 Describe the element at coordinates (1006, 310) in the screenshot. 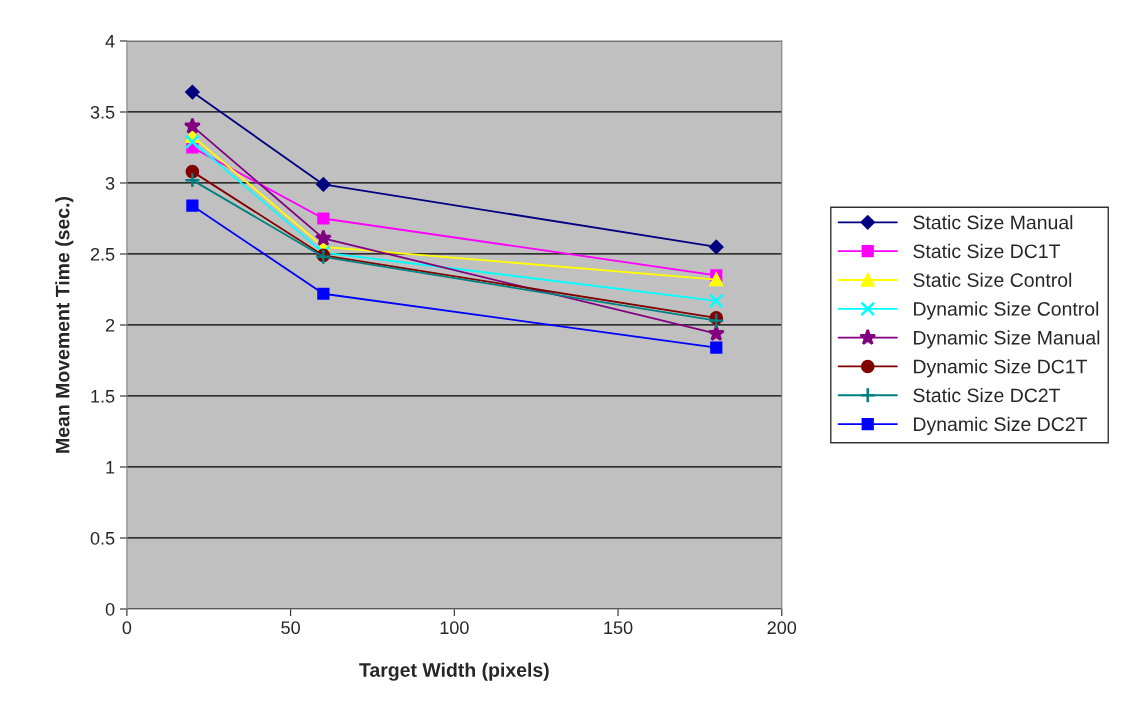

I see `legend-label: Dynamic Size Control` at that location.